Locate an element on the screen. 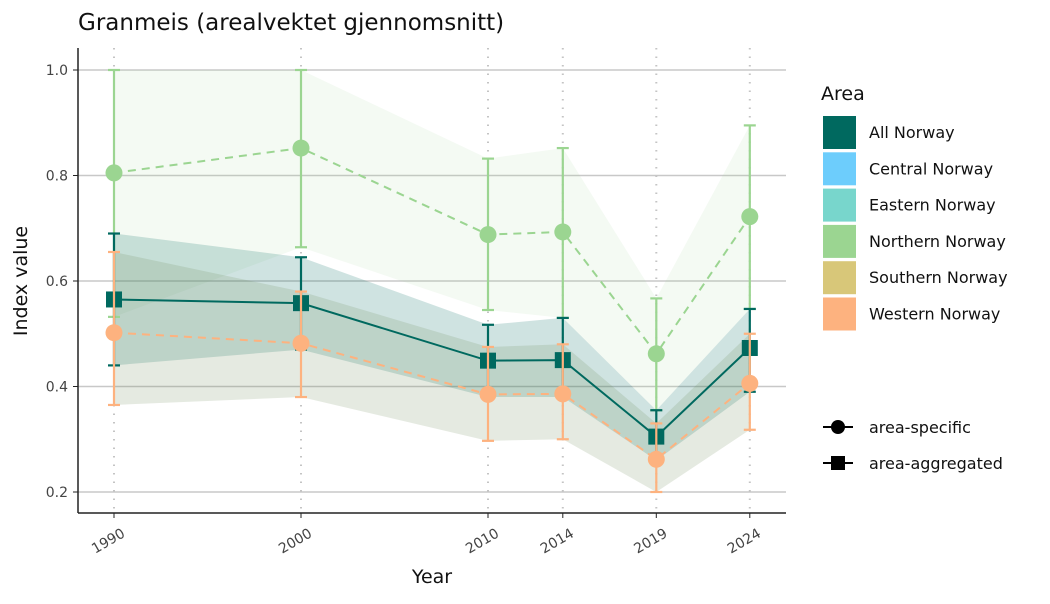  chart-title: Granmeis (arealvektet gjennomsnitt) is located at coordinates (291, 23).